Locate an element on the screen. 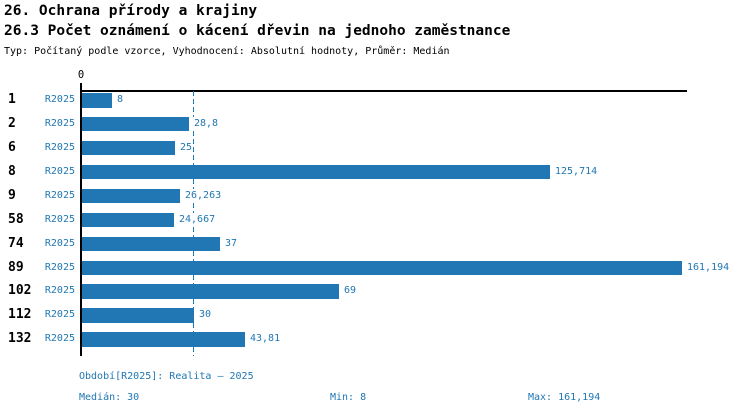 Image resolution: width=750 pixels, height=416 pixels. chart-row: 89 R2025 161,194 is located at coordinates (375, 267).